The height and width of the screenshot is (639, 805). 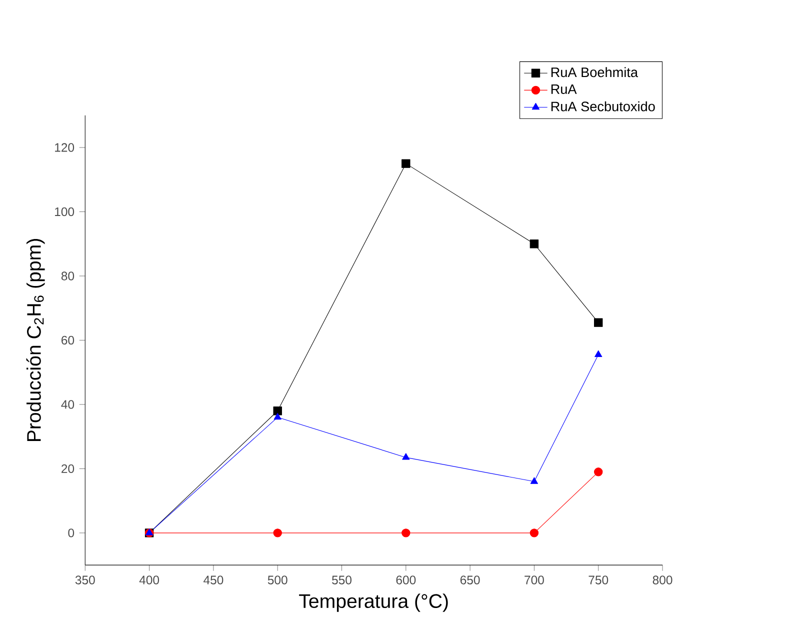 What do you see at coordinates (149, 580) in the screenshot?
I see `x-tick-label: 400` at bounding box center [149, 580].